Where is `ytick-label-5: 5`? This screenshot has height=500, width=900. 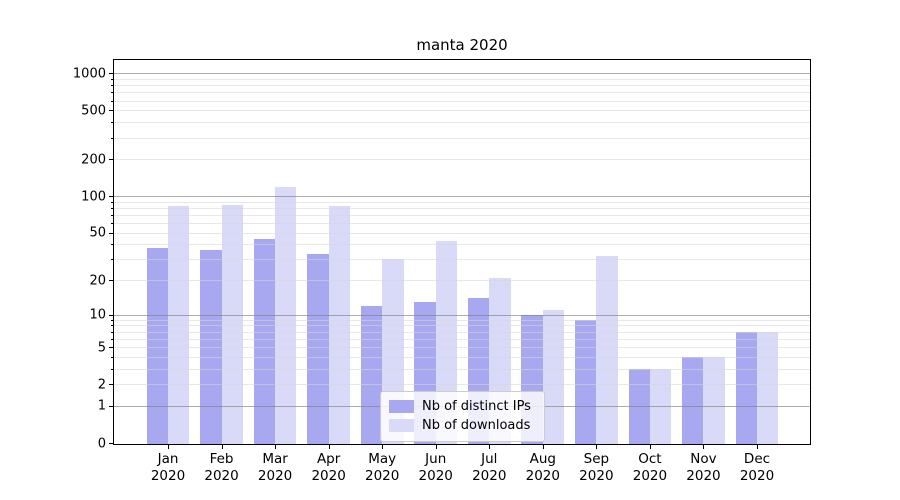
ytick-label-5: 5 is located at coordinates (101, 348).